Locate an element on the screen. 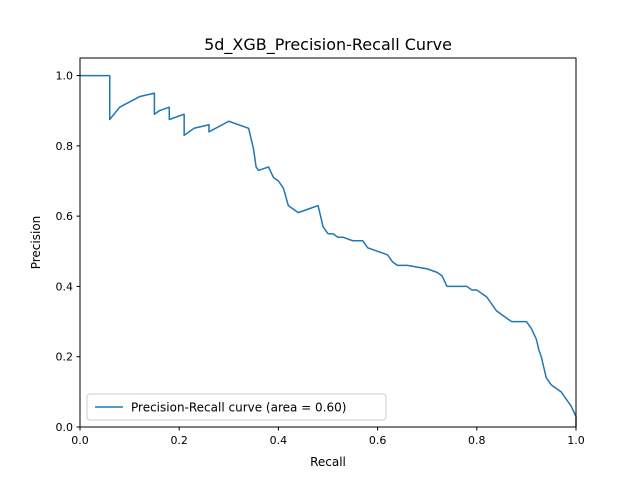 The width and height of the screenshot is (640, 480). x-tick-label: 1.0 is located at coordinates (576, 440).